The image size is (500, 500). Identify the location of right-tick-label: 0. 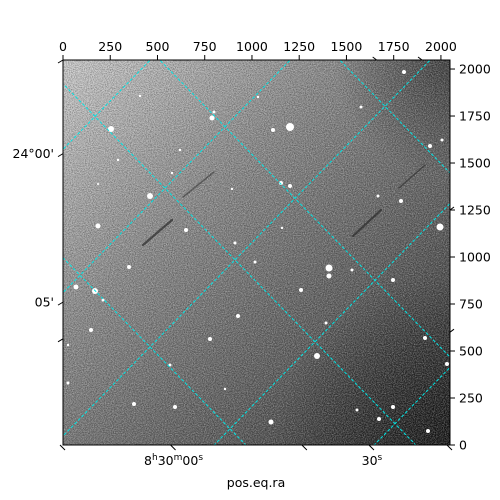
(463, 445).